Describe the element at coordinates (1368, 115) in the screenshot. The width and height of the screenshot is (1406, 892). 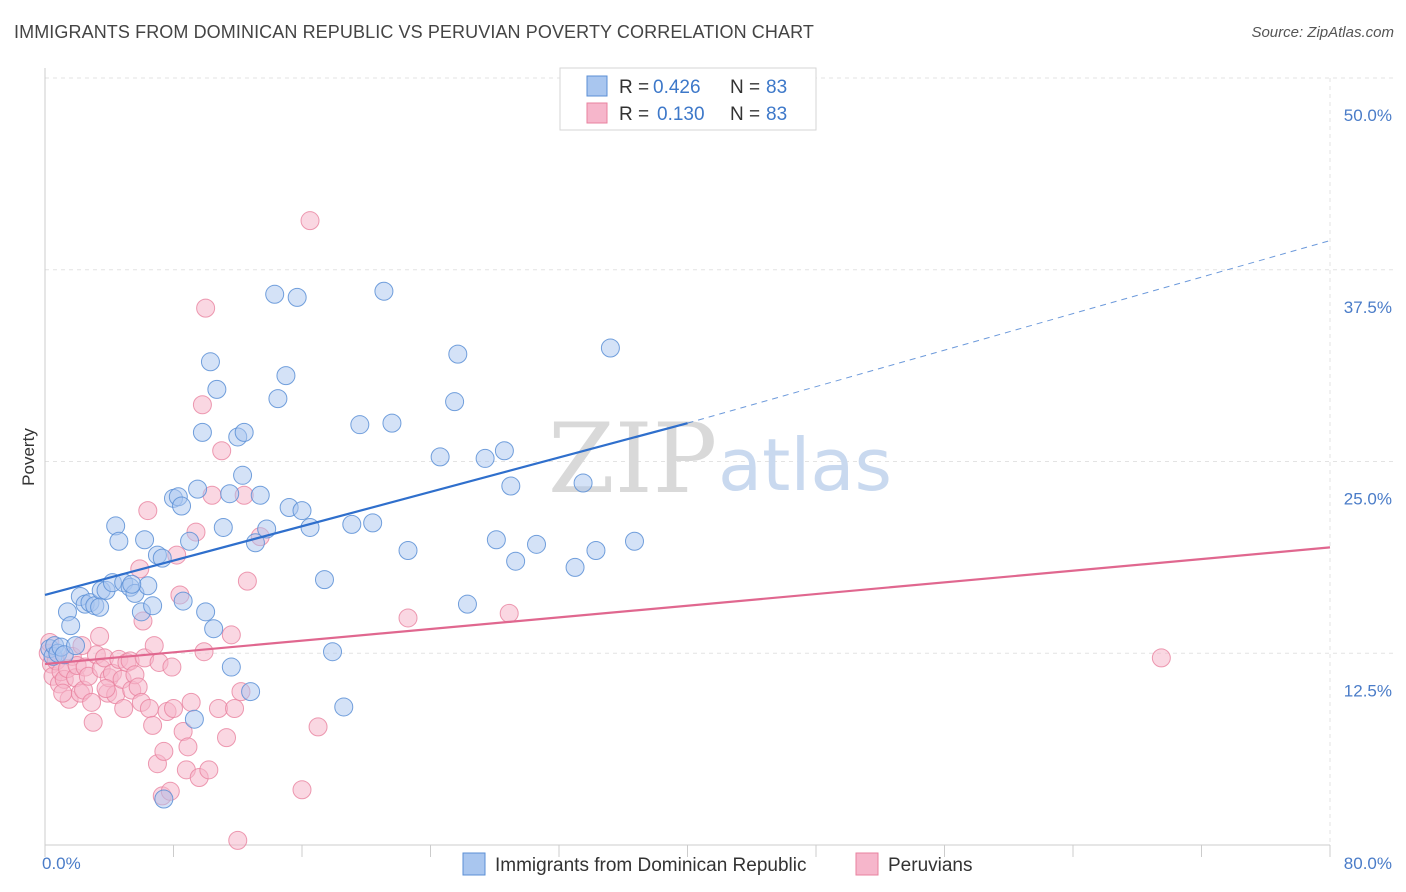
I see `y-tick-label: 50.0%` at that location.